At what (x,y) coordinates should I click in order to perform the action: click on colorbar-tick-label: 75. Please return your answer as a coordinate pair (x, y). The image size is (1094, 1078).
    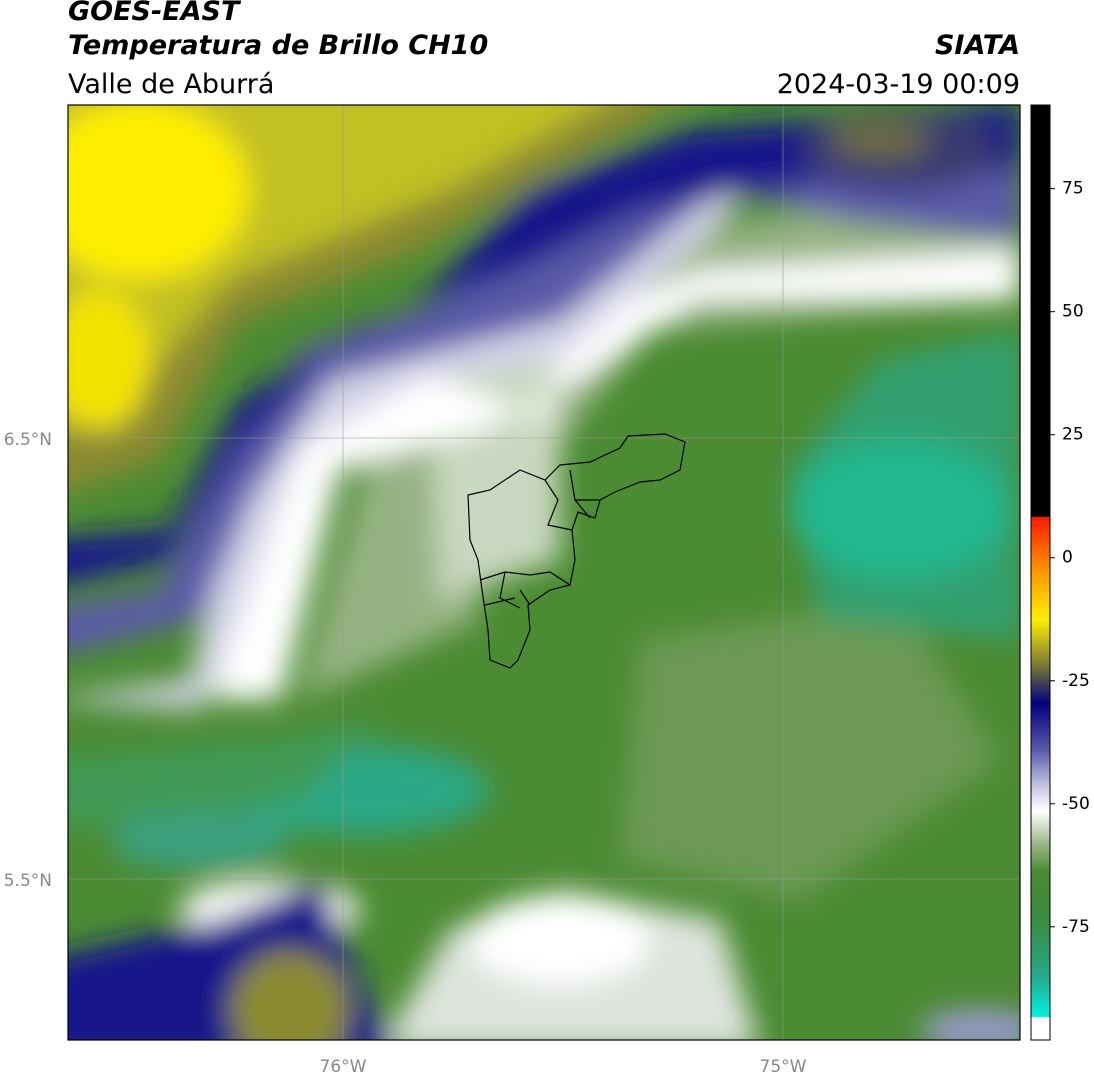
    Looking at the image, I should click on (1073, 189).